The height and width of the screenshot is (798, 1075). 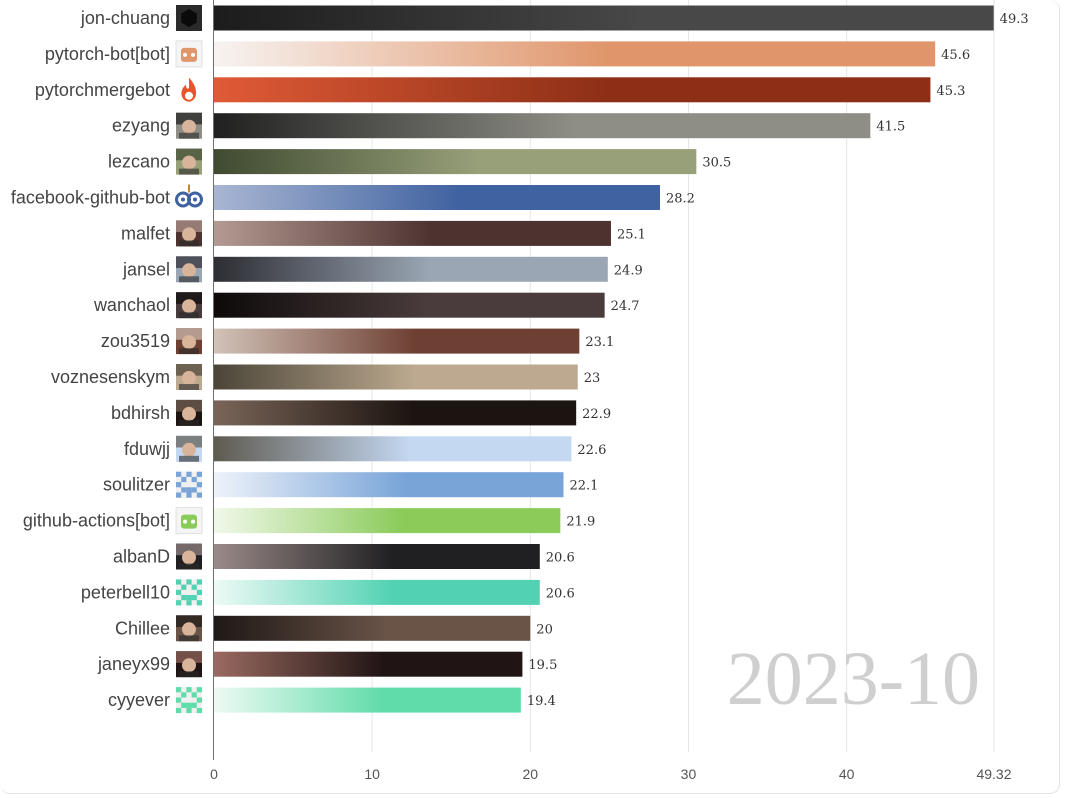 I want to click on bar-row: 19.5 janeyx99, so click(x=327, y=664).